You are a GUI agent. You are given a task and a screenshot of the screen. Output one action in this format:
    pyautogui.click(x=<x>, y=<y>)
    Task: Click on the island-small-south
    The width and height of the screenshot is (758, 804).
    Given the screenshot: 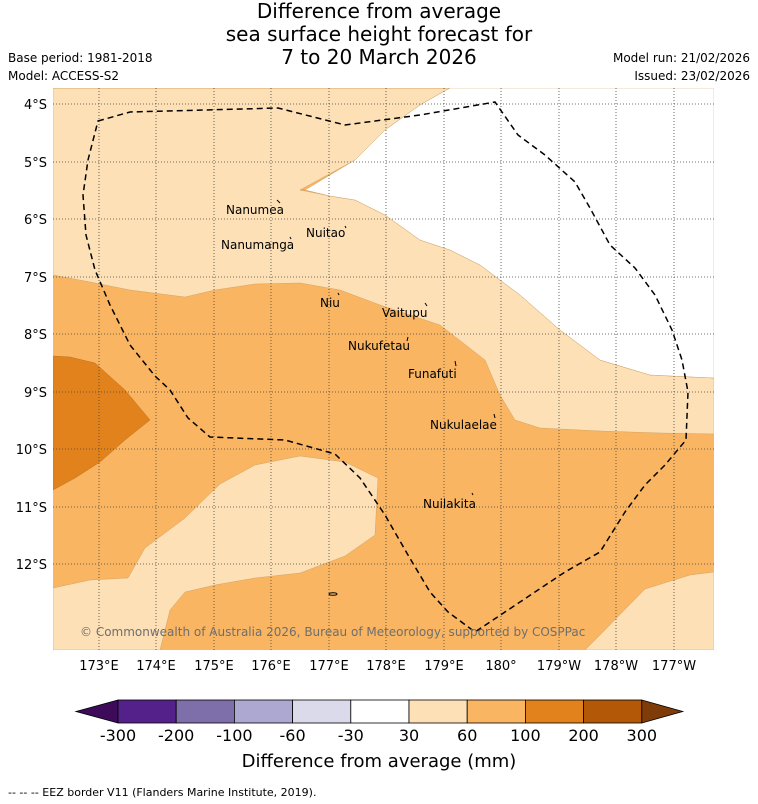 What is the action you would take?
    pyautogui.click(x=333, y=594)
    